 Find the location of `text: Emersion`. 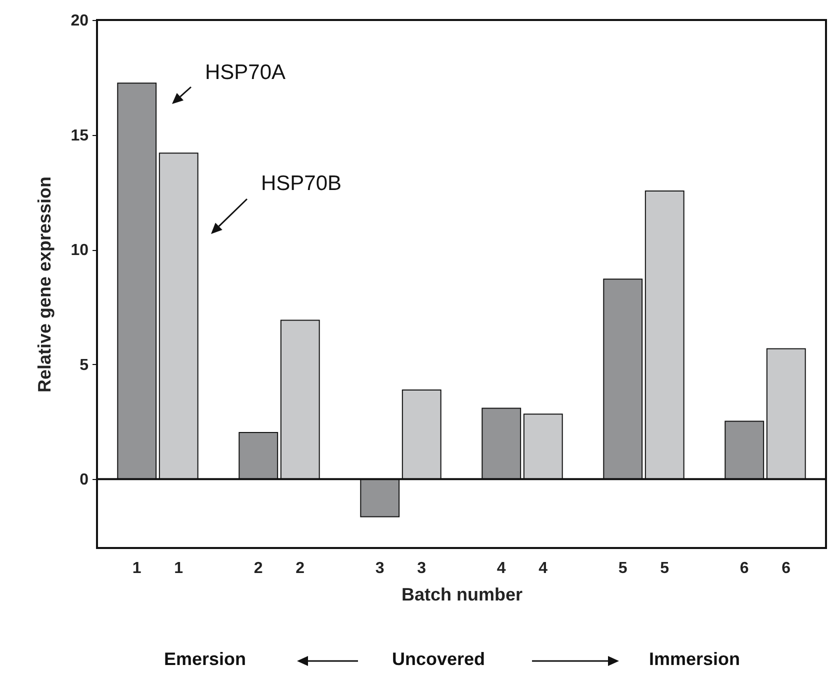

text: Emersion is located at coordinates (205, 659).